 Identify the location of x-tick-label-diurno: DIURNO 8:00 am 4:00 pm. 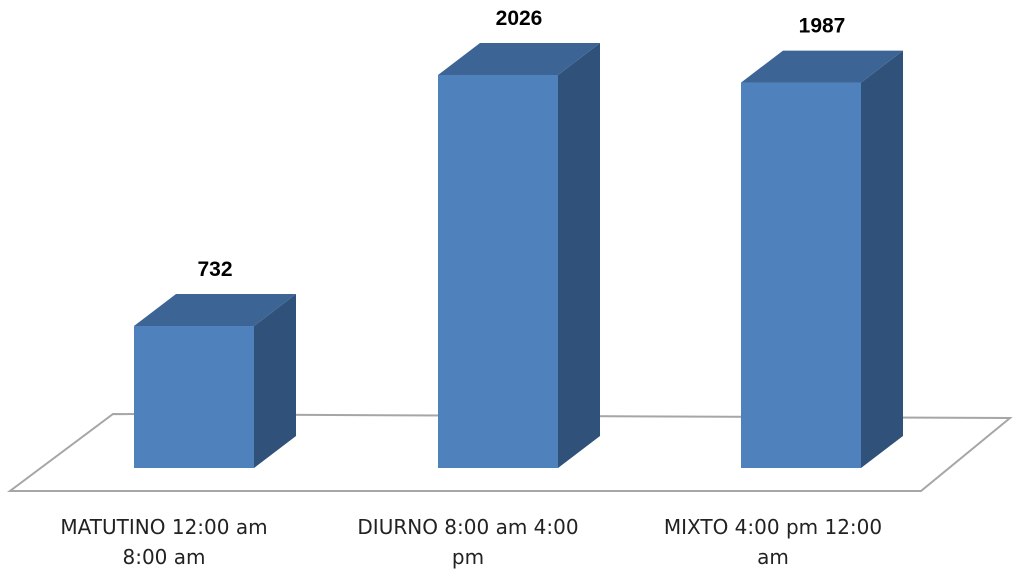
(468, 542).